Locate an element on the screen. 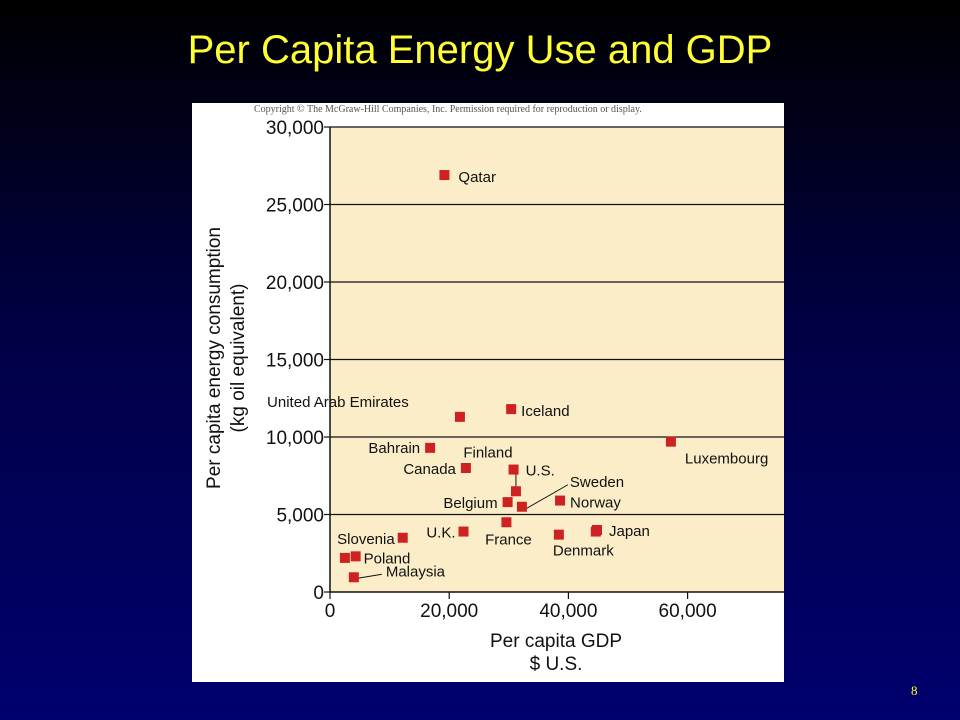 The image size is (960, 720). label-malaysia: Malaysia is located at coordinates (416, 571).